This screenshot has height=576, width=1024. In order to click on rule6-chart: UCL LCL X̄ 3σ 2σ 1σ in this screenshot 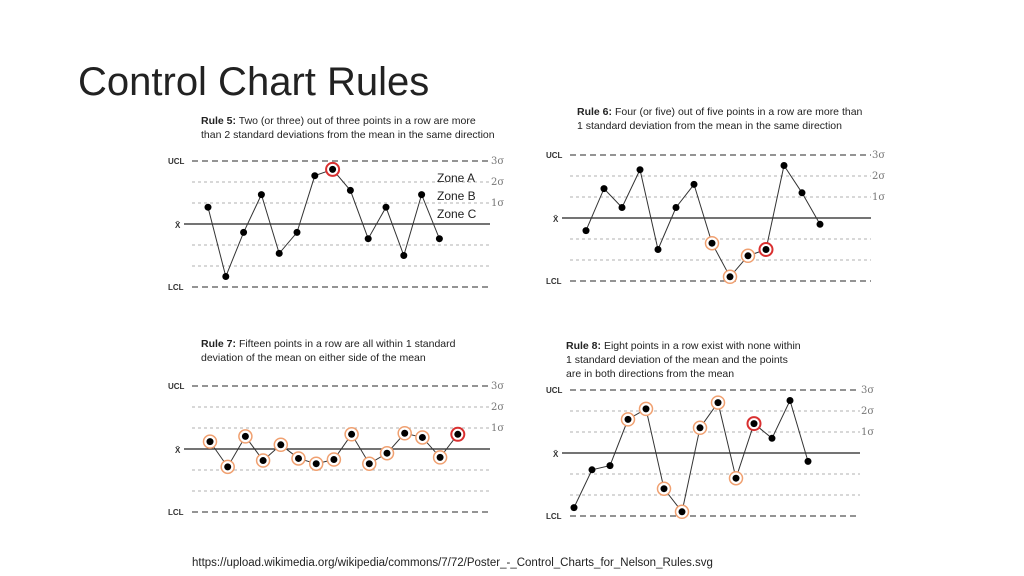, I will do `click(715, 218)`.